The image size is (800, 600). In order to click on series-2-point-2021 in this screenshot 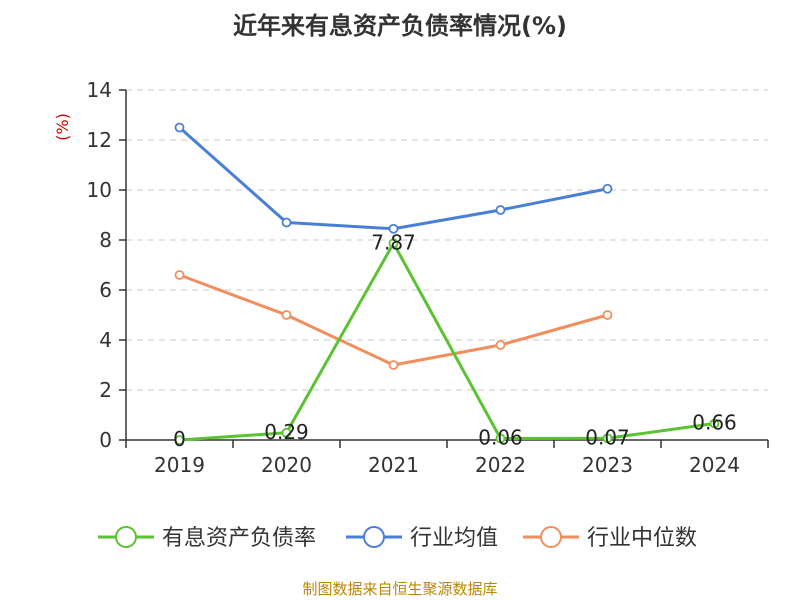, I will do `click(393, 365)`.